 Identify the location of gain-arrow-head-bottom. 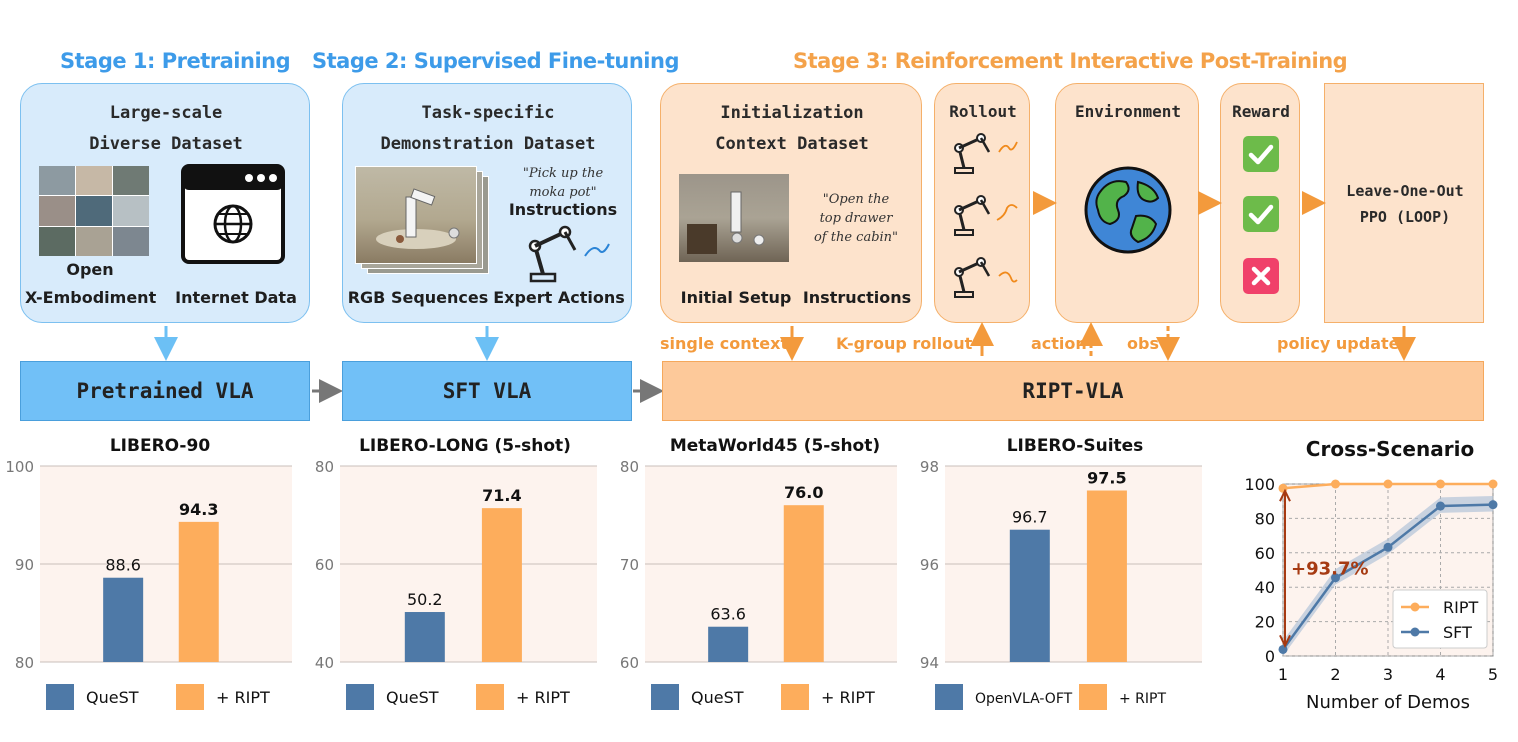
(1285, 641).